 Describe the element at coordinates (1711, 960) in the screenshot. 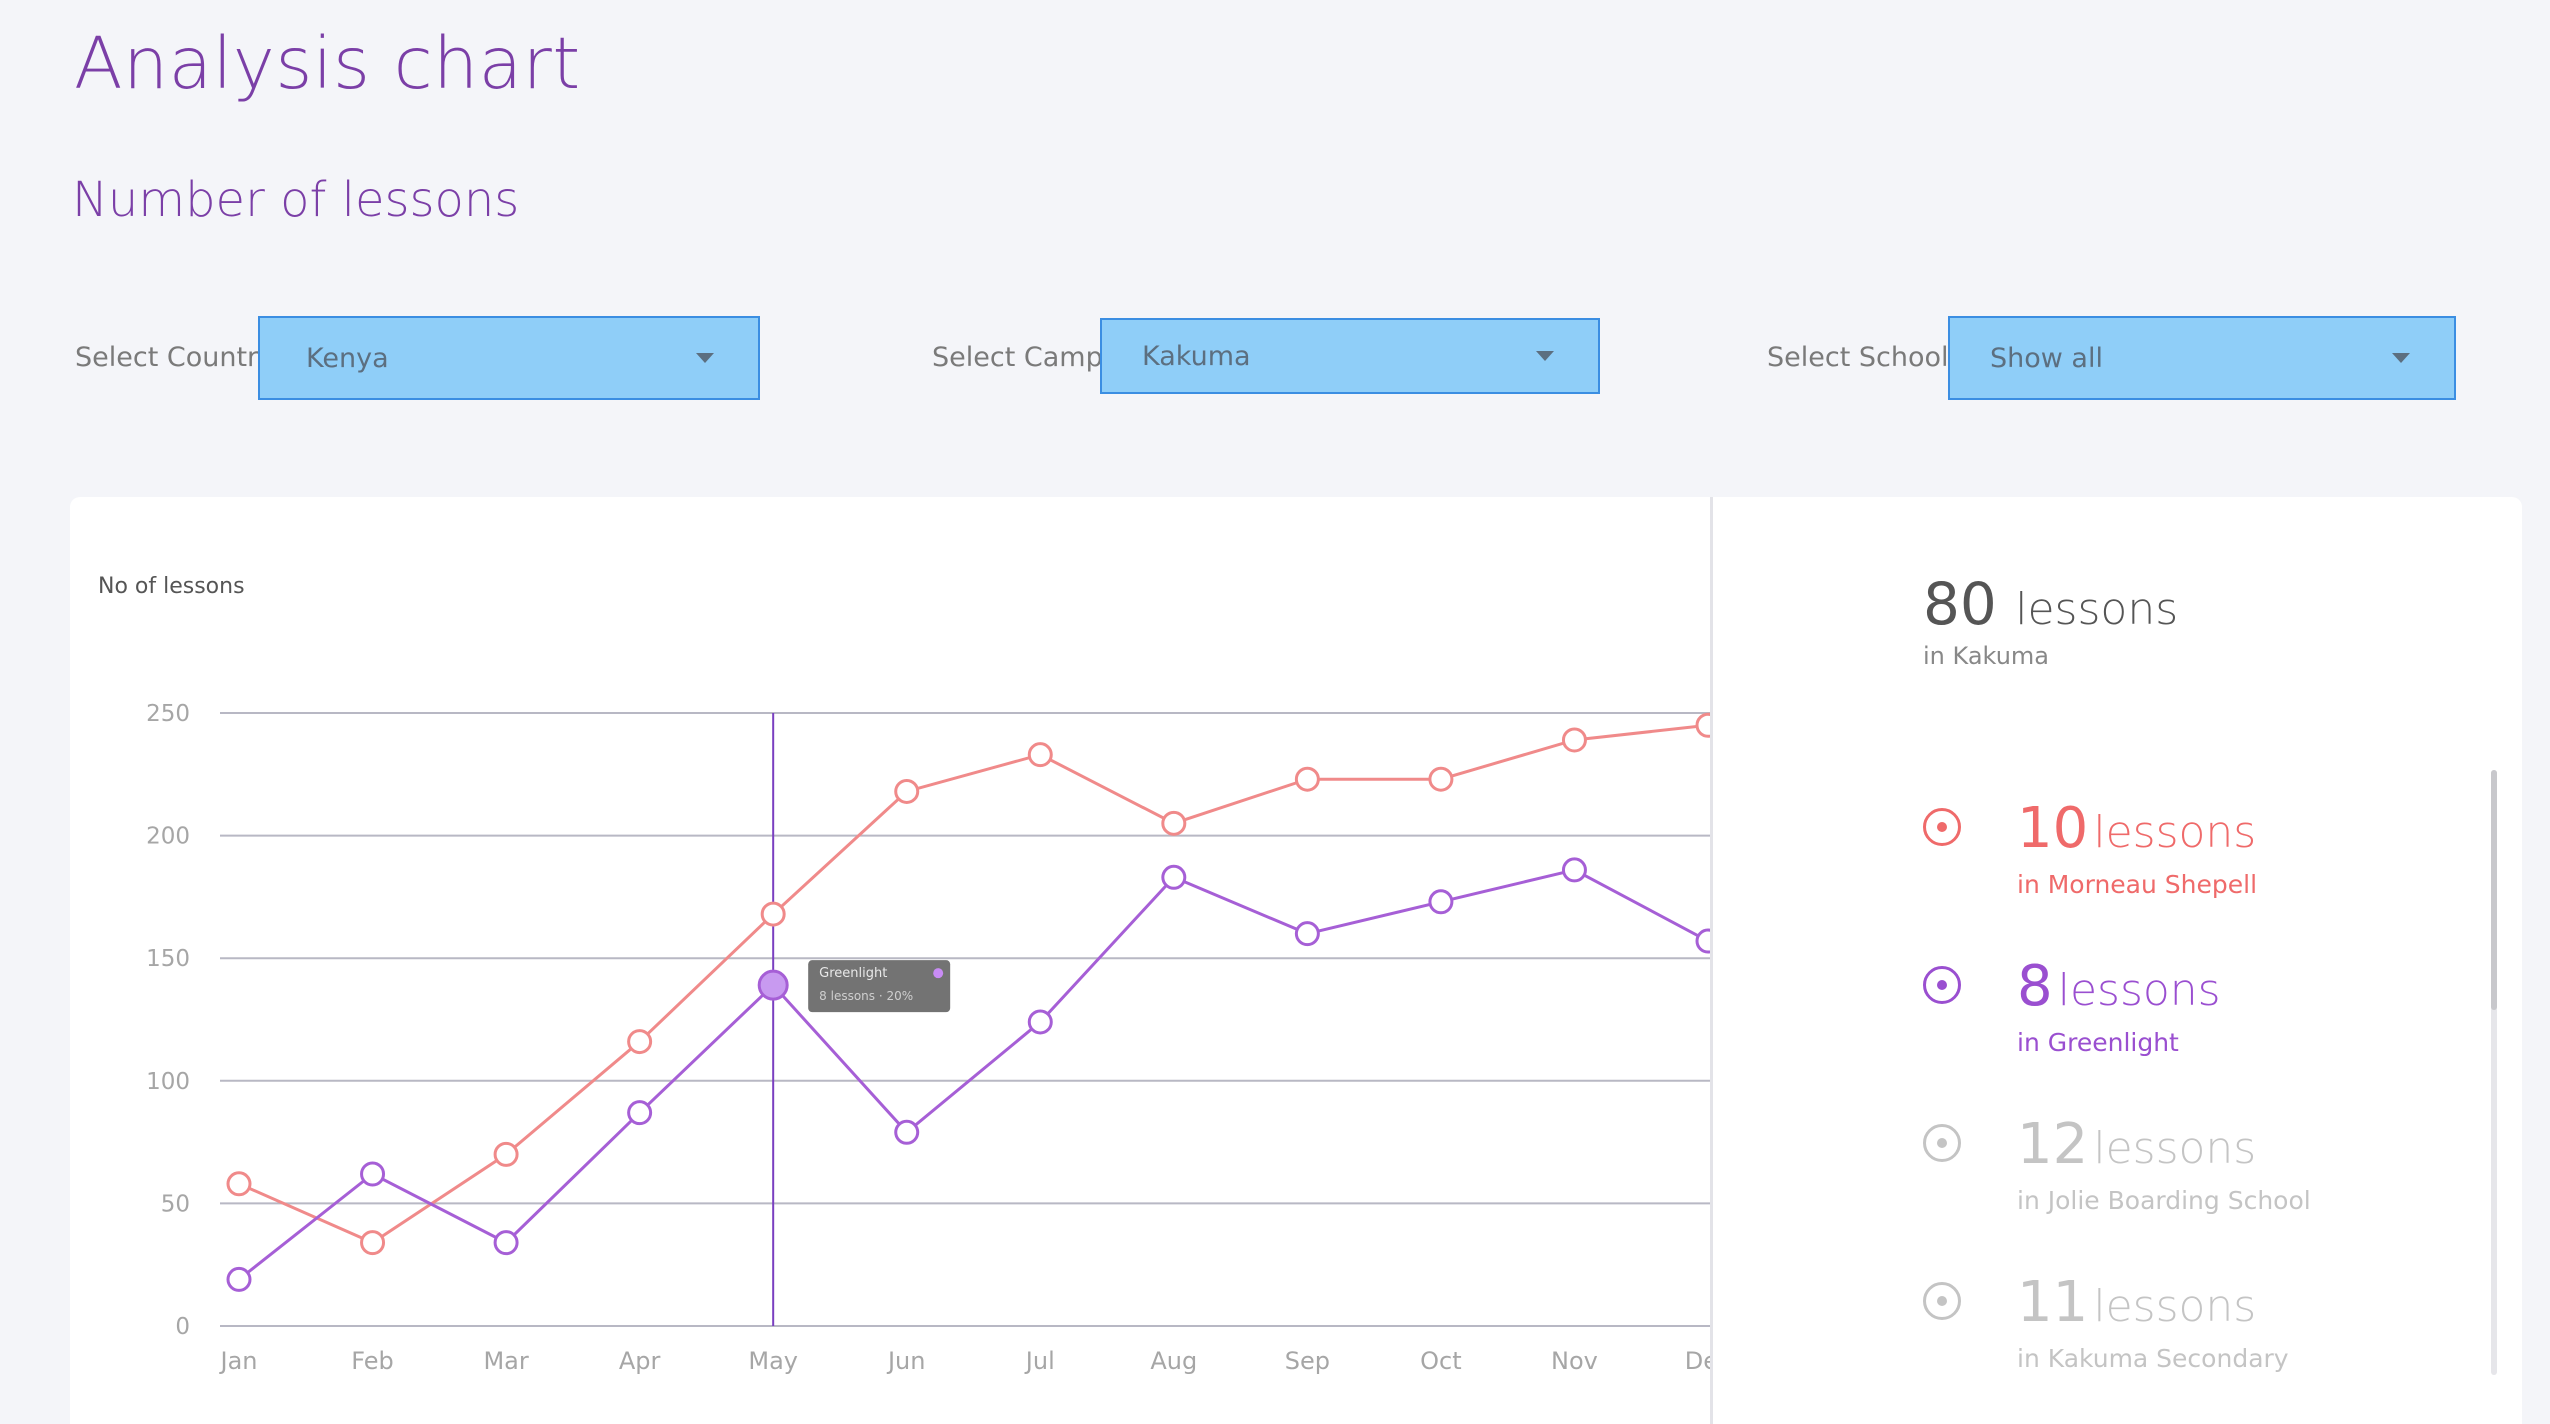

I see `card-divider` at that location.